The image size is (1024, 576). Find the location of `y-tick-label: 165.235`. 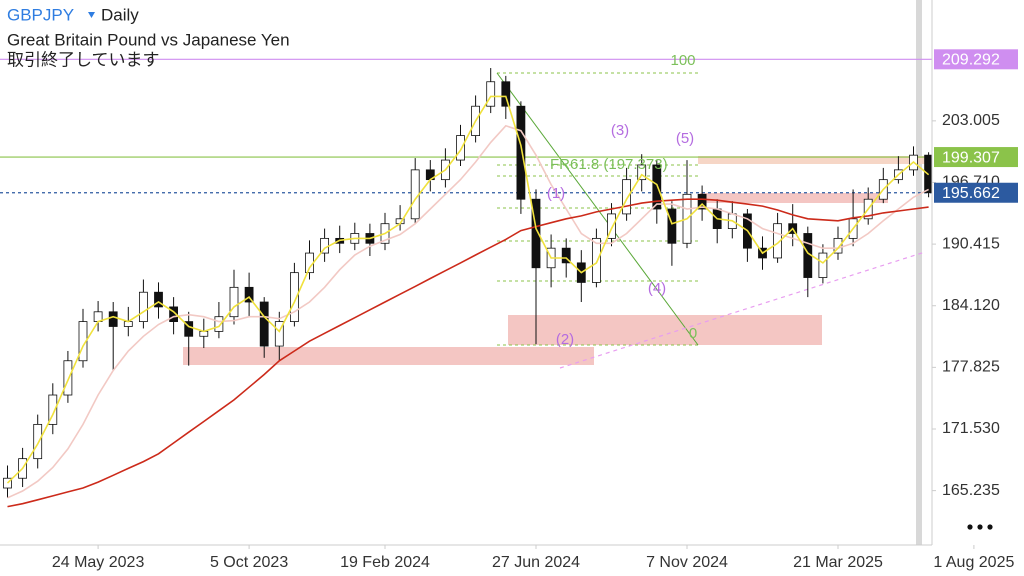

y-tick-label: 165.235 is located at coordinates (971, 490).